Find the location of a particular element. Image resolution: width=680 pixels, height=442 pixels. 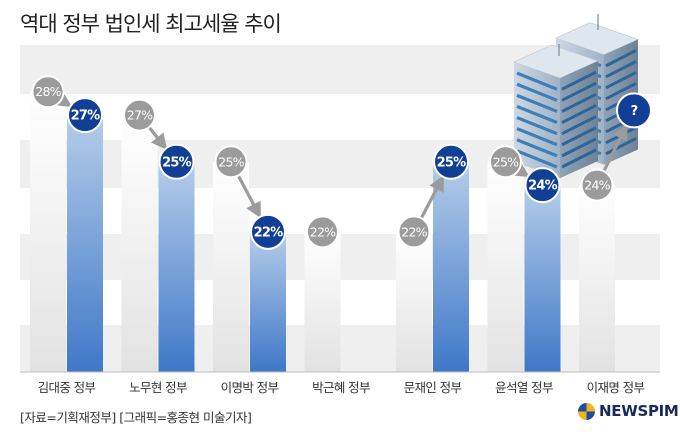

building-illustration-icon is located at coordinates (576, 96).